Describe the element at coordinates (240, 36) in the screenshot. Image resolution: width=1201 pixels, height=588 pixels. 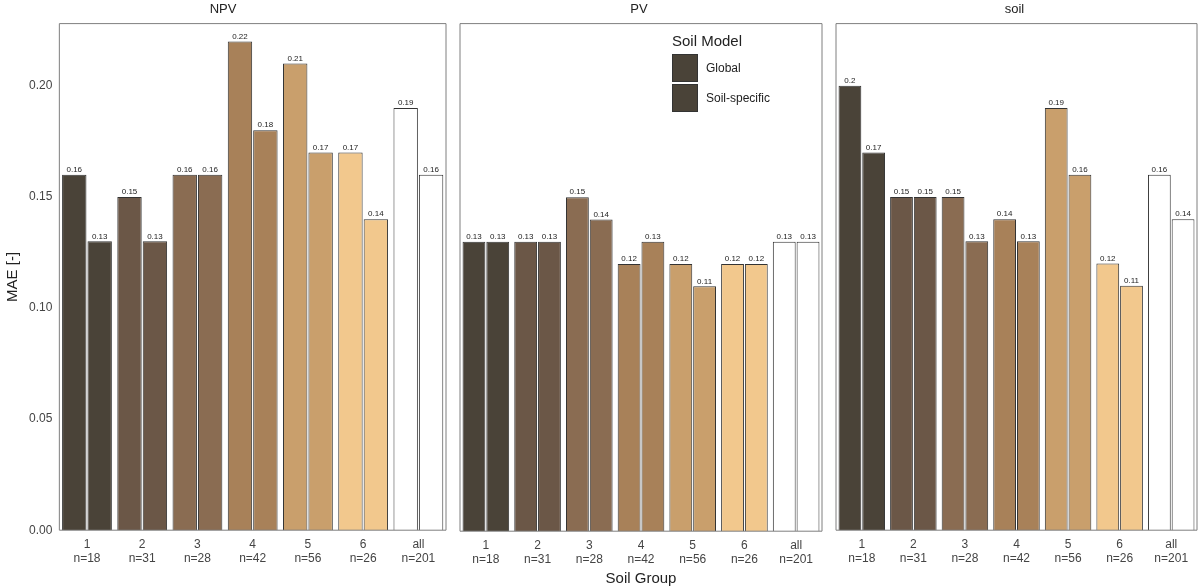
I see `data-label: 0.22` at that location.